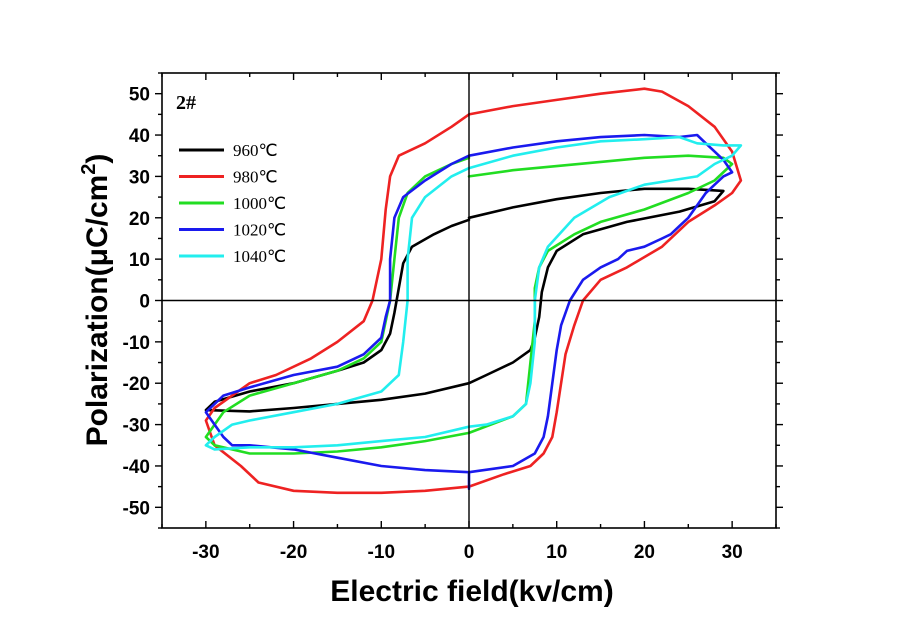 The width and height of the screenshot is (900, 635). Describe the element at coordinates (255, 177) in the screenshot. I see `legend-label-2: 980℃` at that location.